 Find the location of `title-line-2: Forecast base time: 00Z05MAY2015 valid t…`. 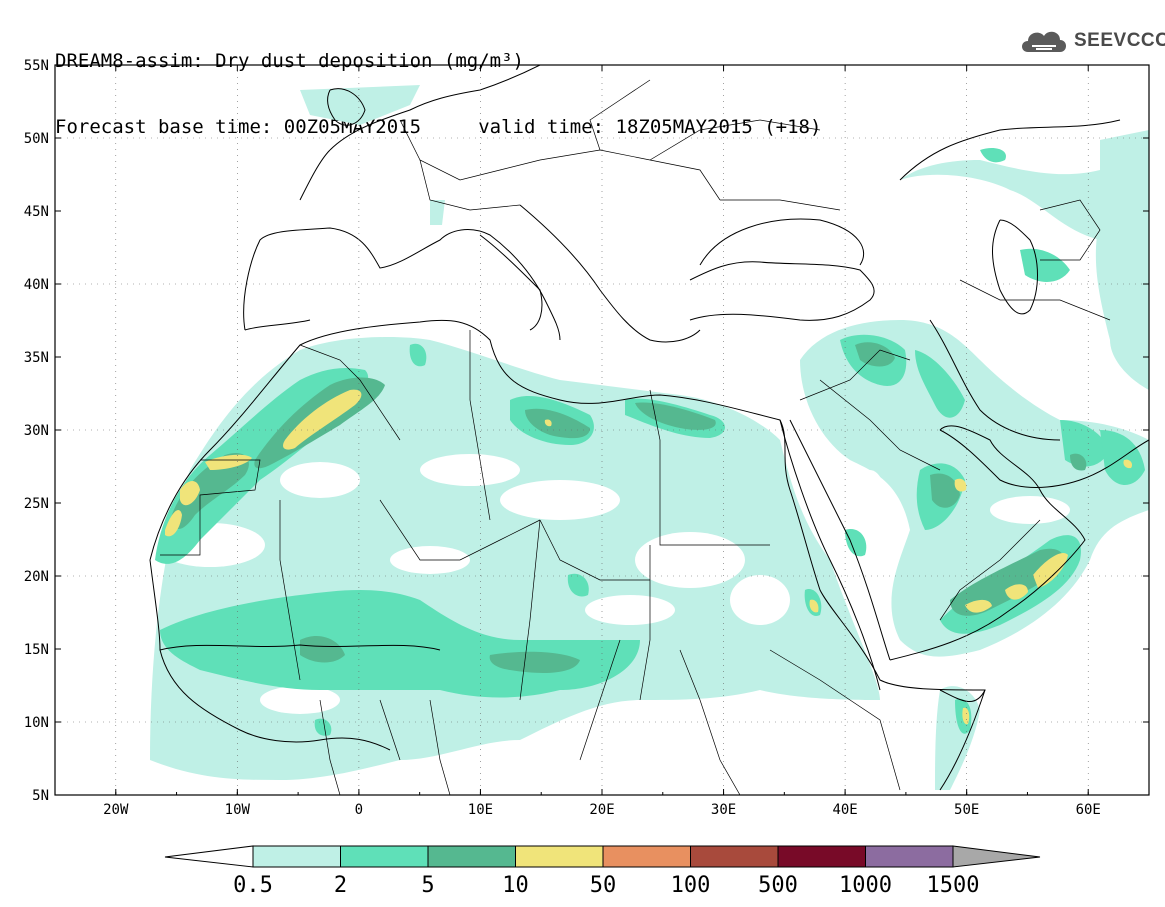

title-line-2: Forecast base time: 00Z05MAY2015 valid t… is located at coordinates (438, 127).